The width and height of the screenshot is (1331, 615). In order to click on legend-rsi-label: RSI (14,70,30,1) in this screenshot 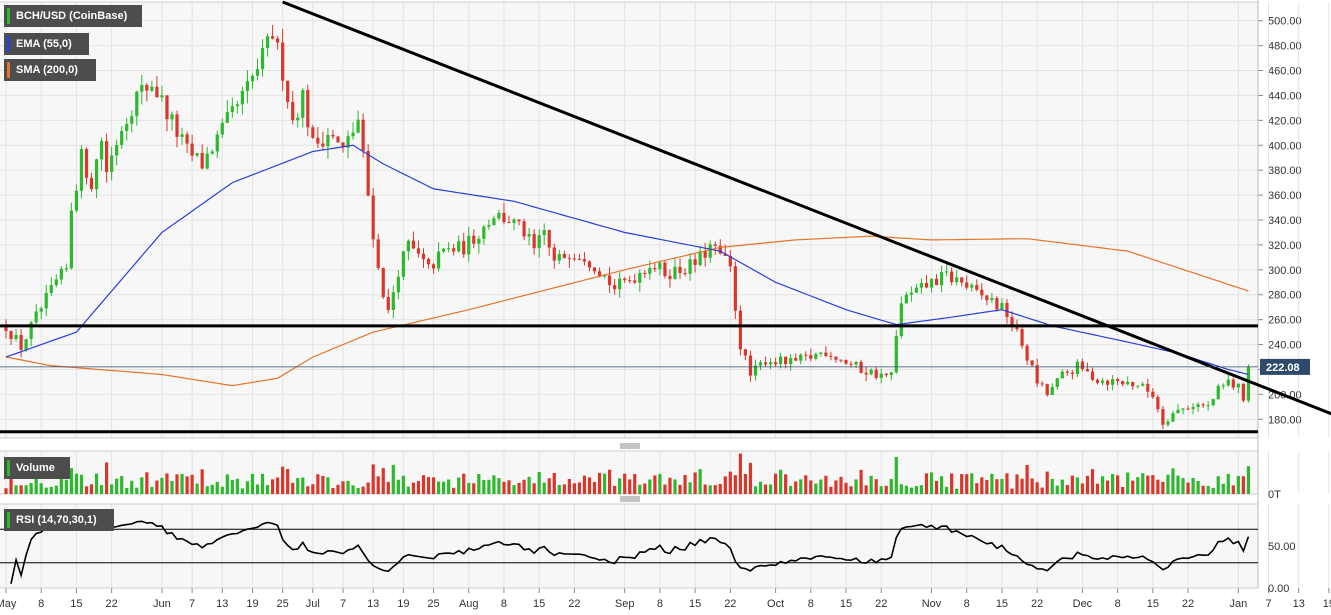, I will do `click(56, 520)`.